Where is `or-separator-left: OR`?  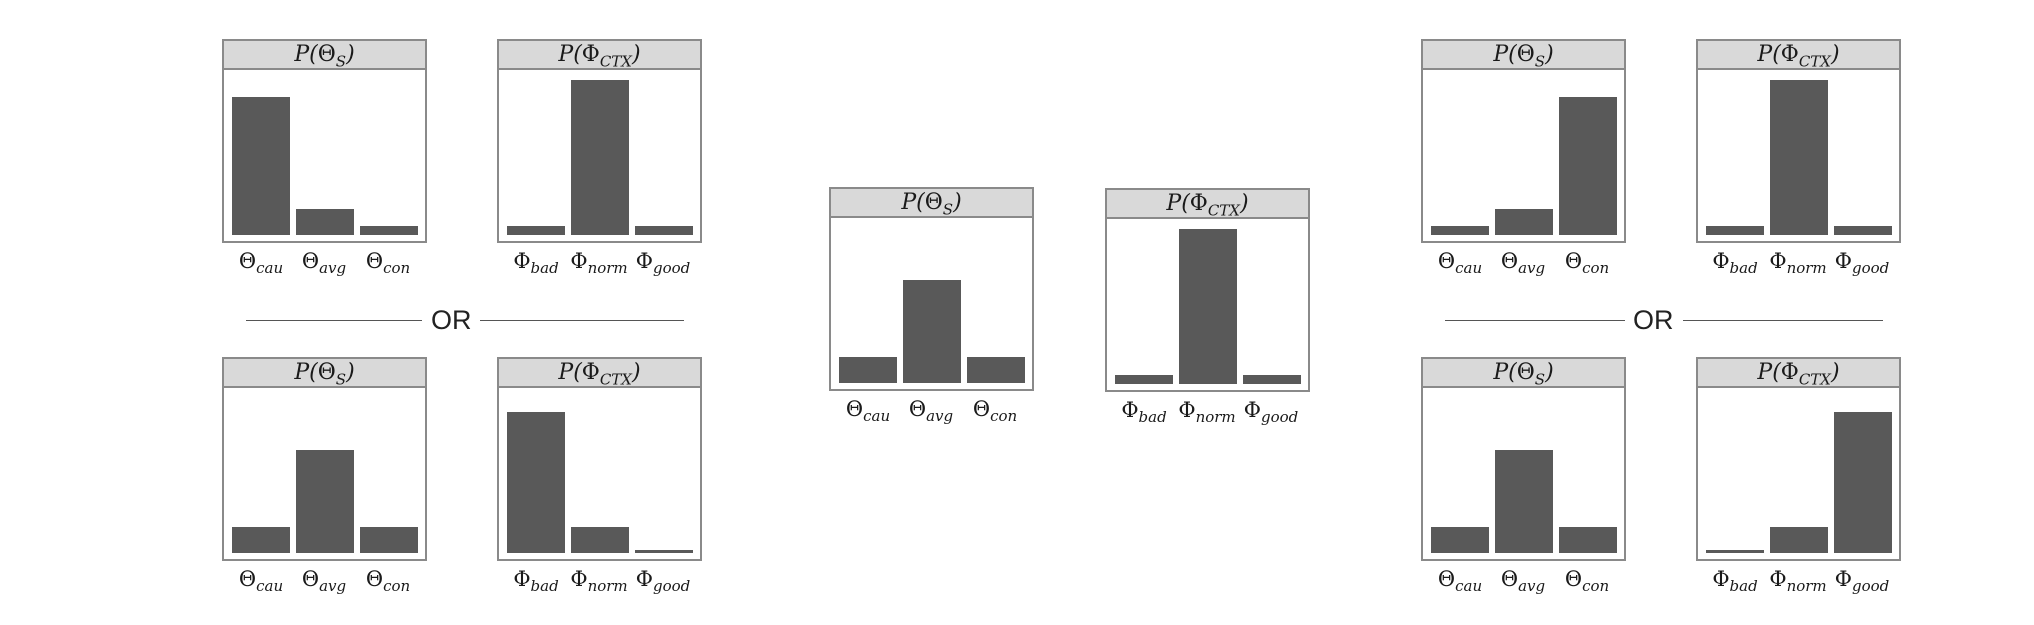 or-separator-left: OR is located at coordinates (465, 320).